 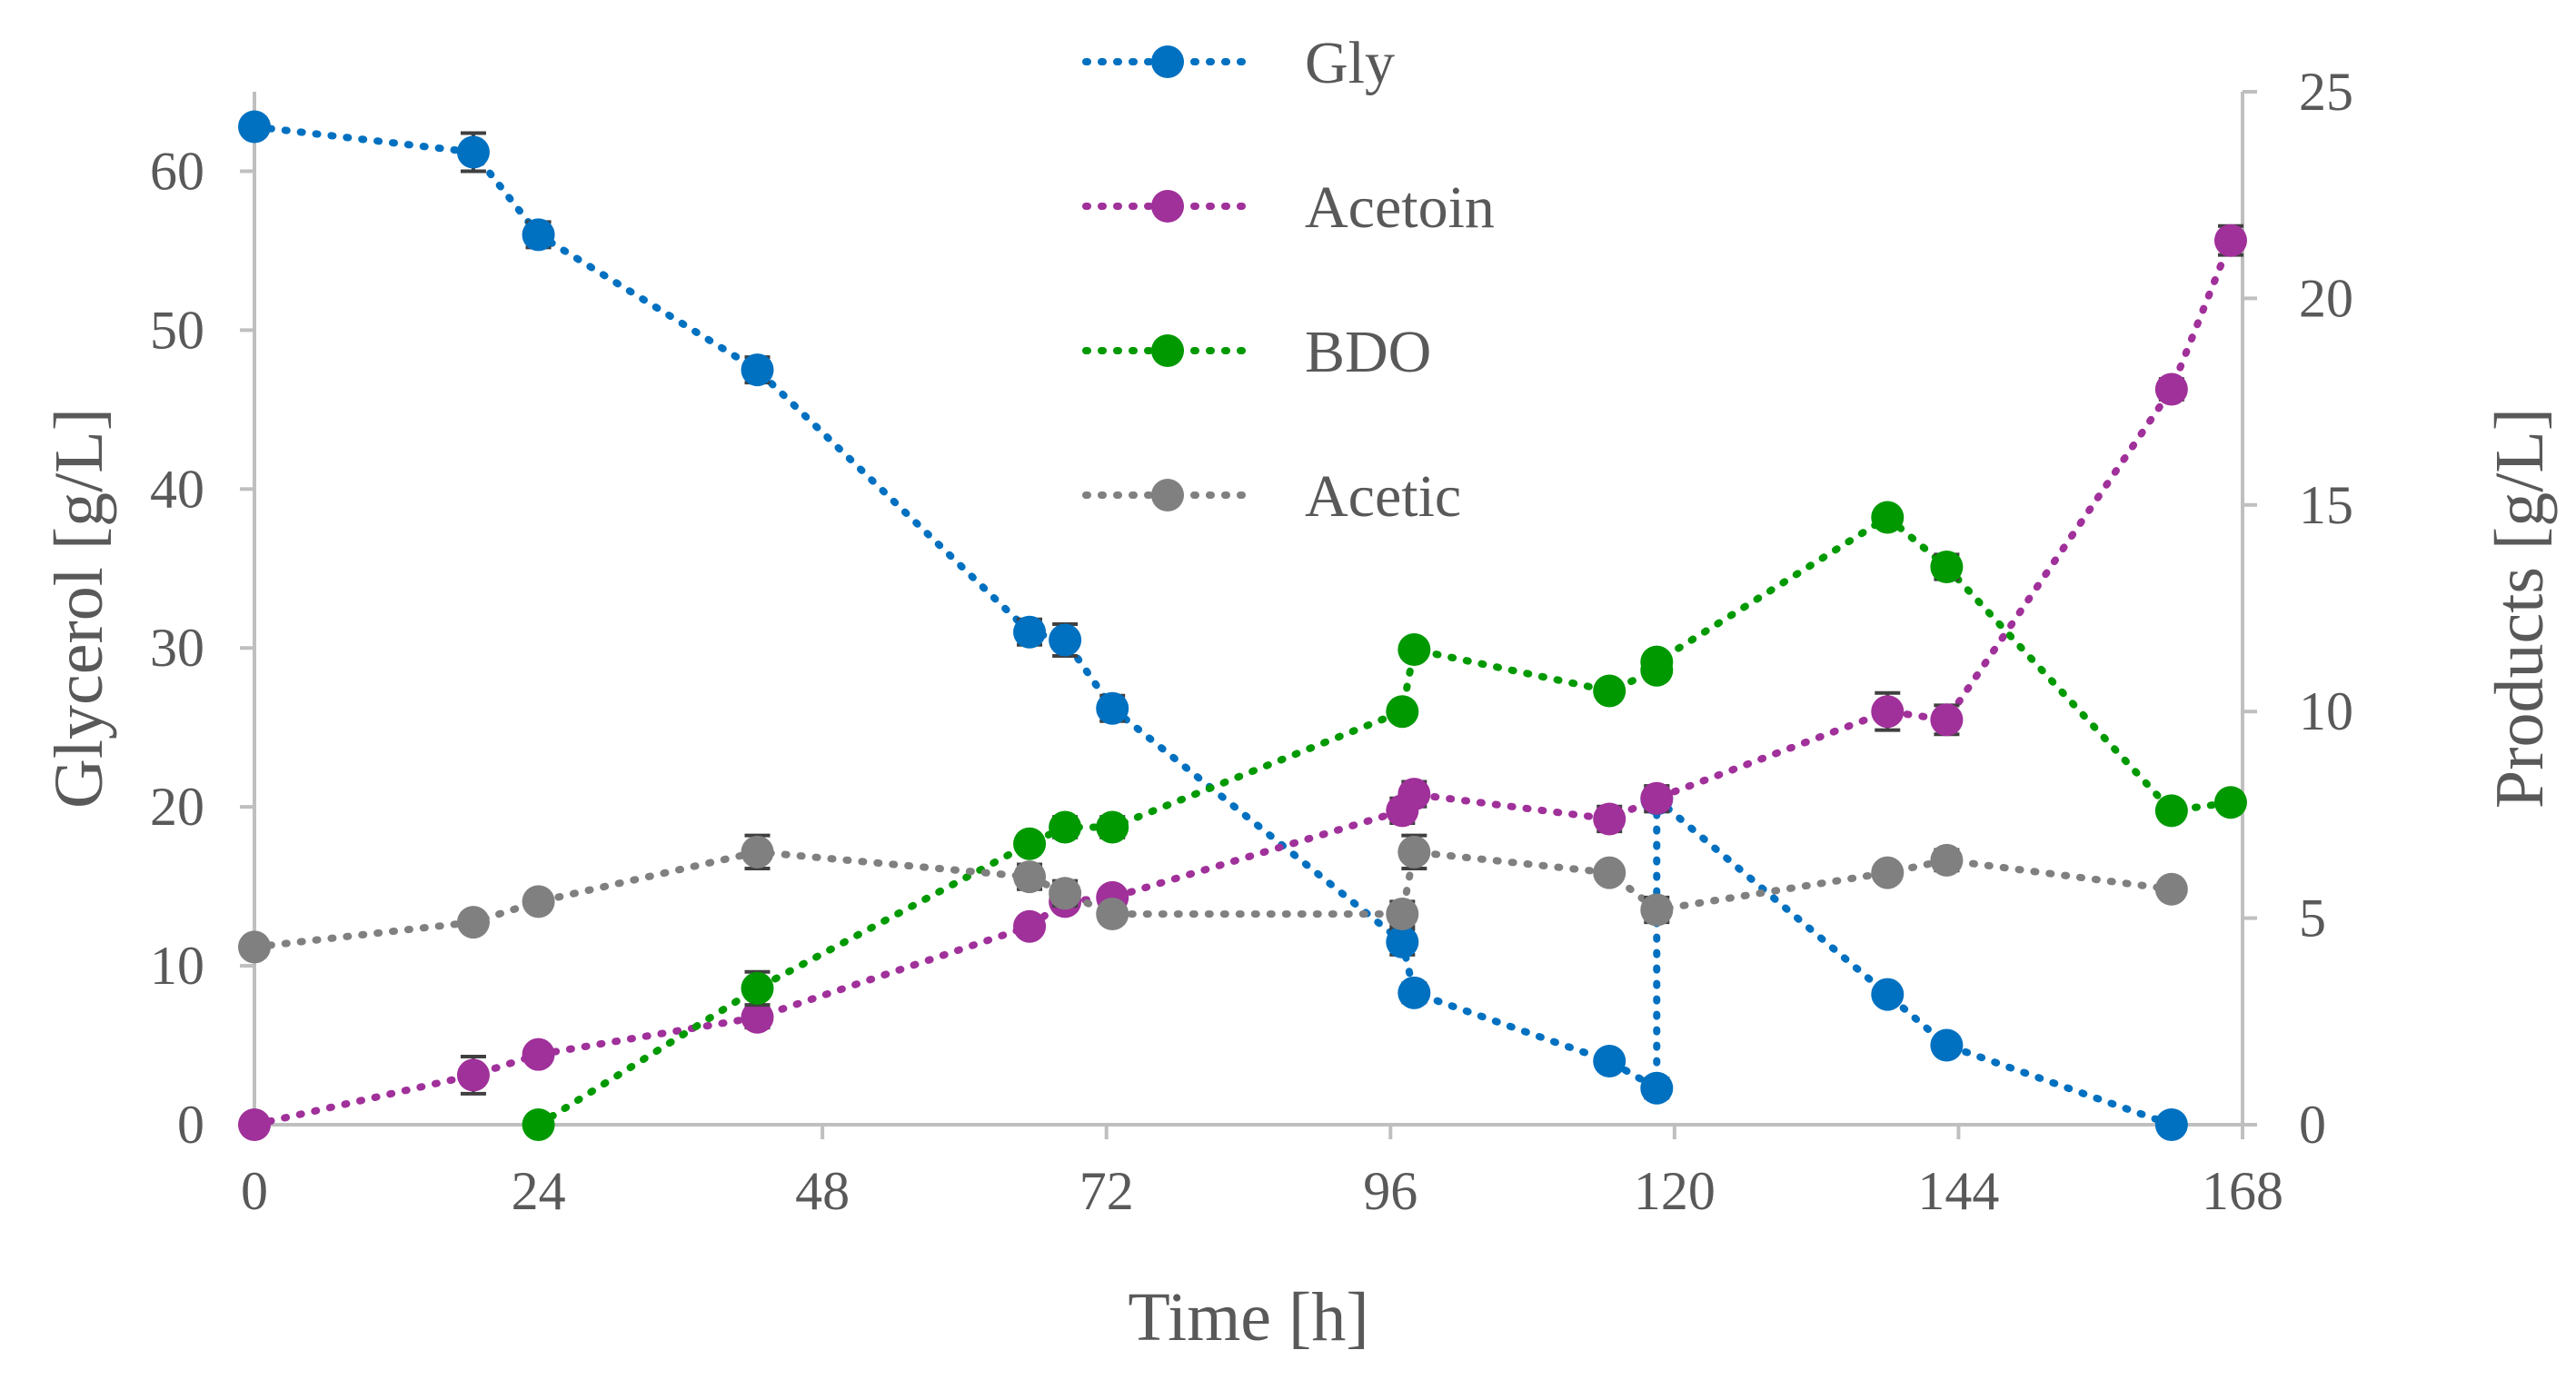 I want to click on series-line-acetic, so click(x=1213, y=899).